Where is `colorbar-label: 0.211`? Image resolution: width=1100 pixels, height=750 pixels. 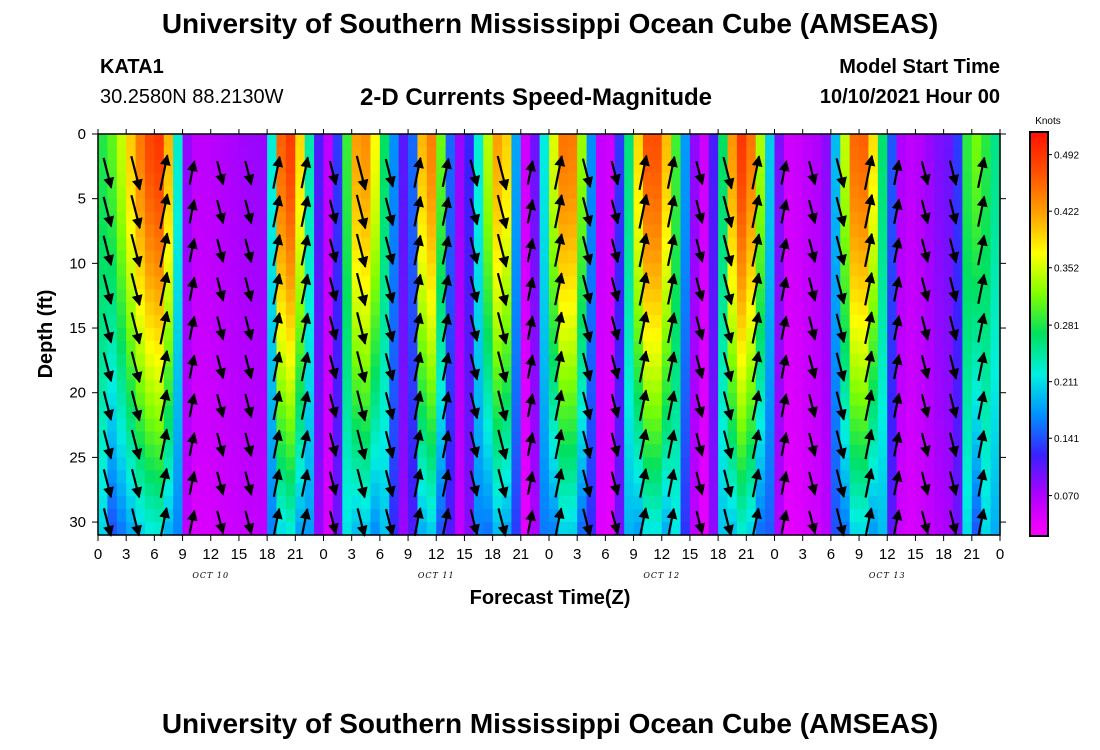
colorbar-label: 0.211 is located at coordinates (1066, 383).